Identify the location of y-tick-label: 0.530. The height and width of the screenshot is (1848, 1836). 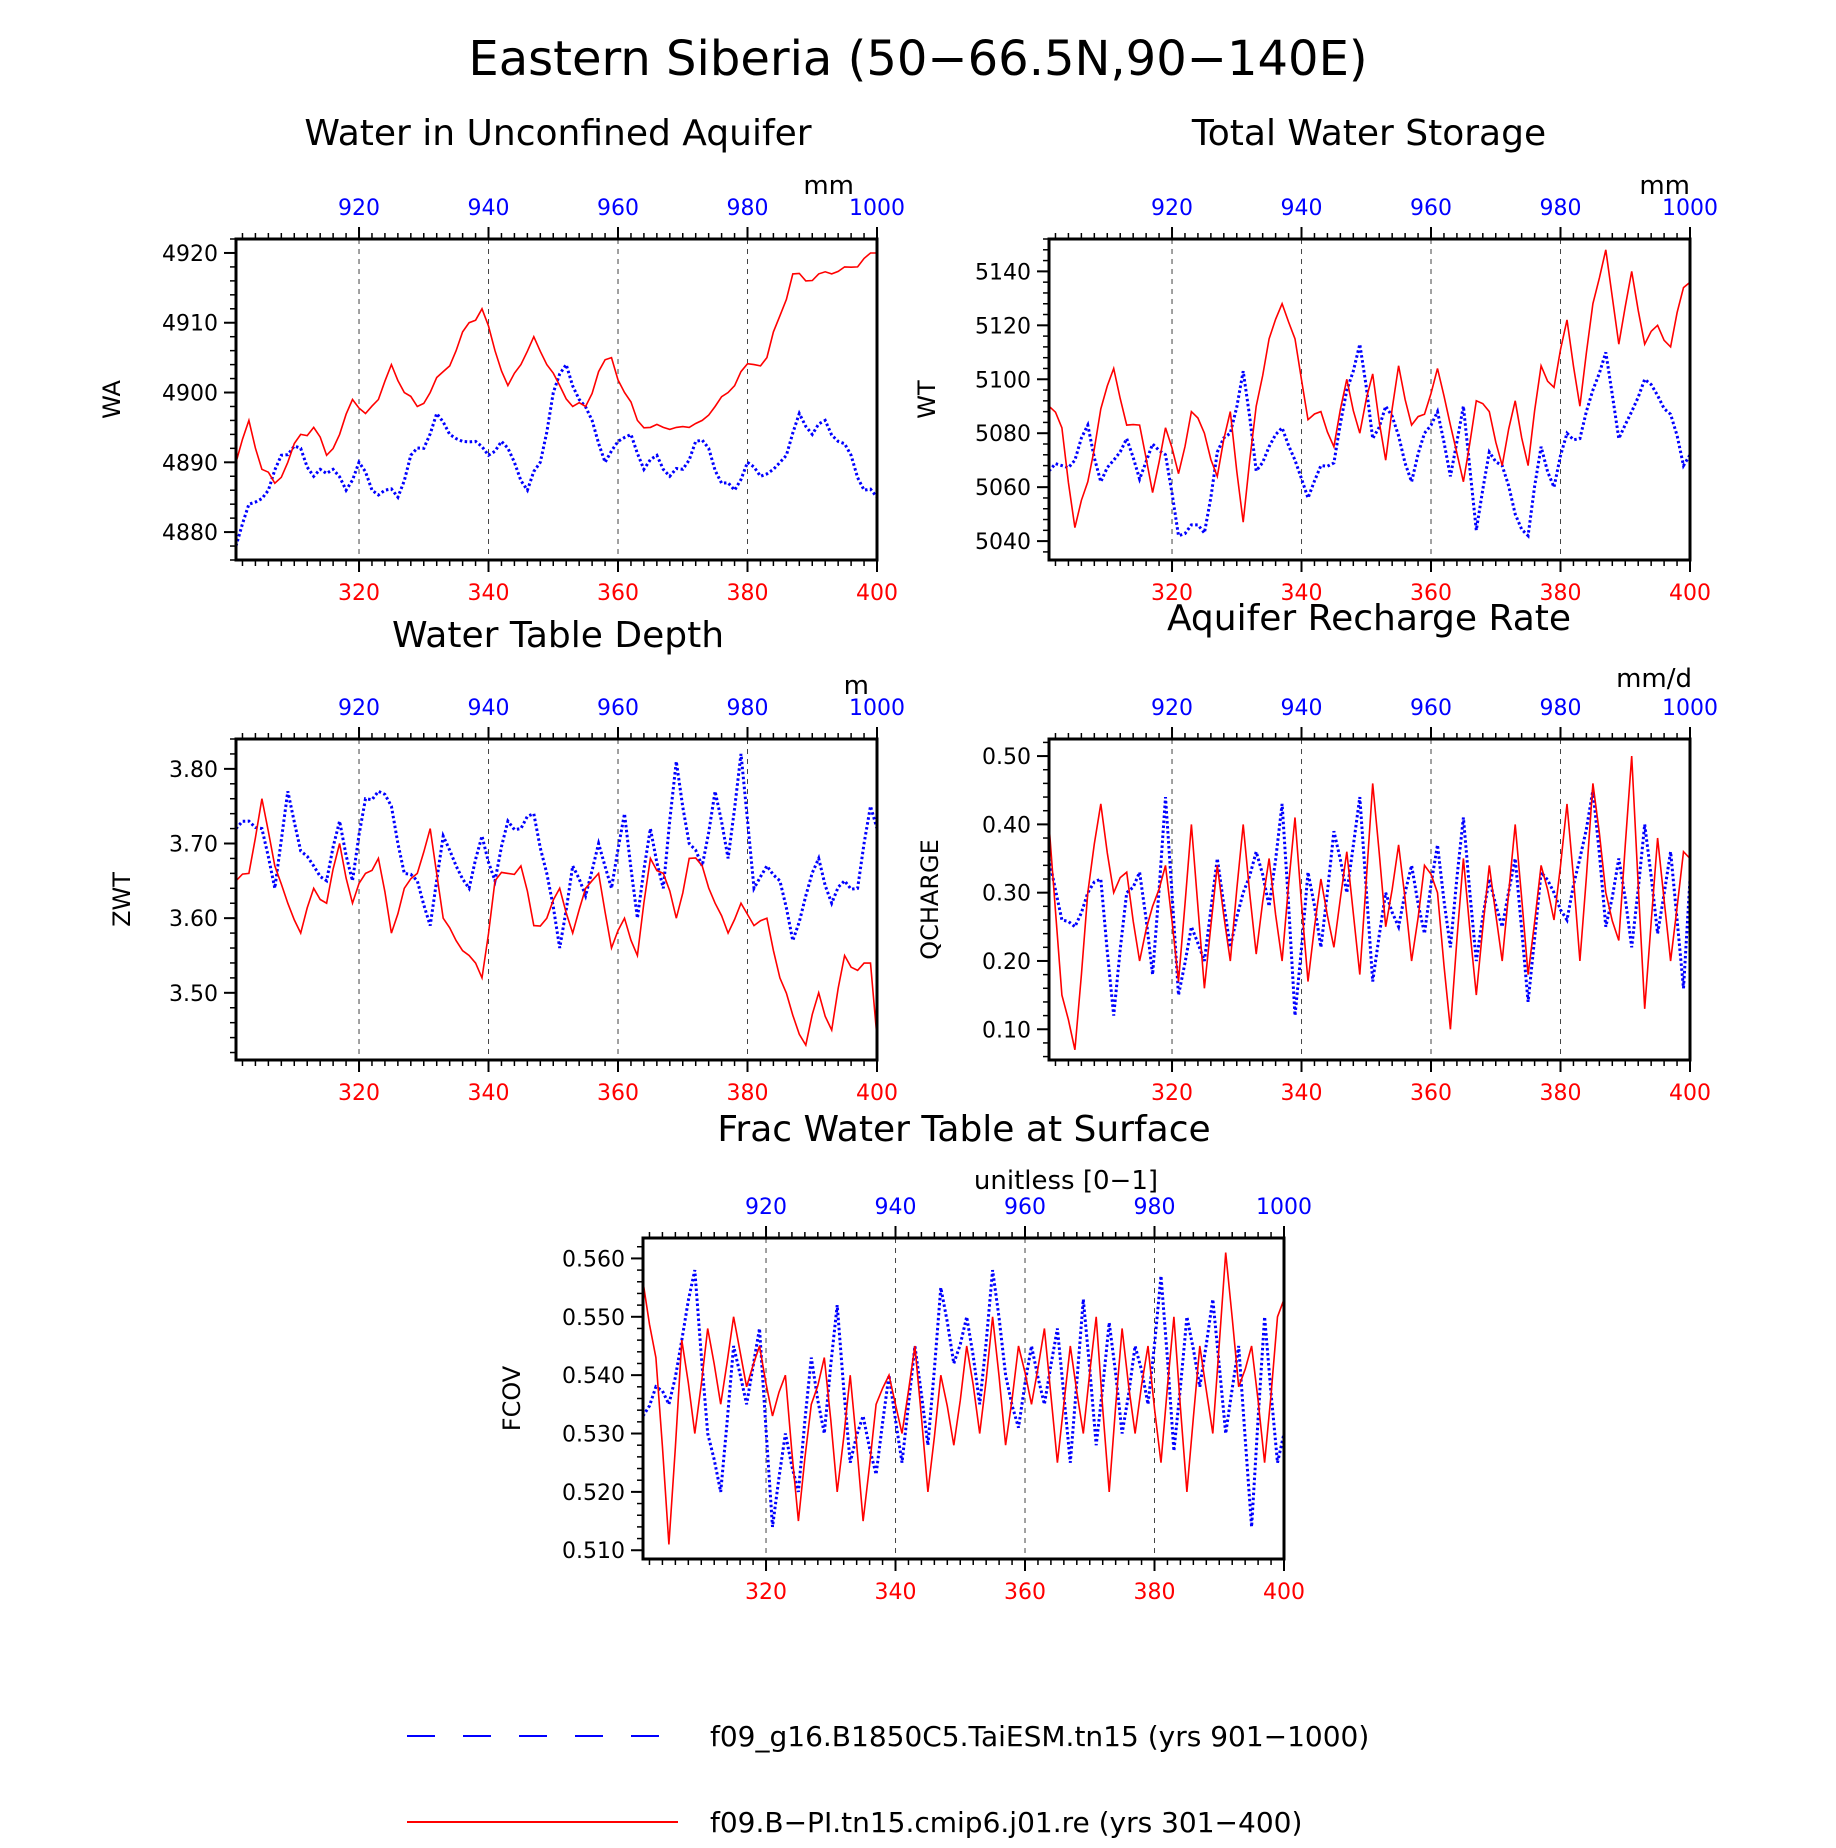
(593, 1435).